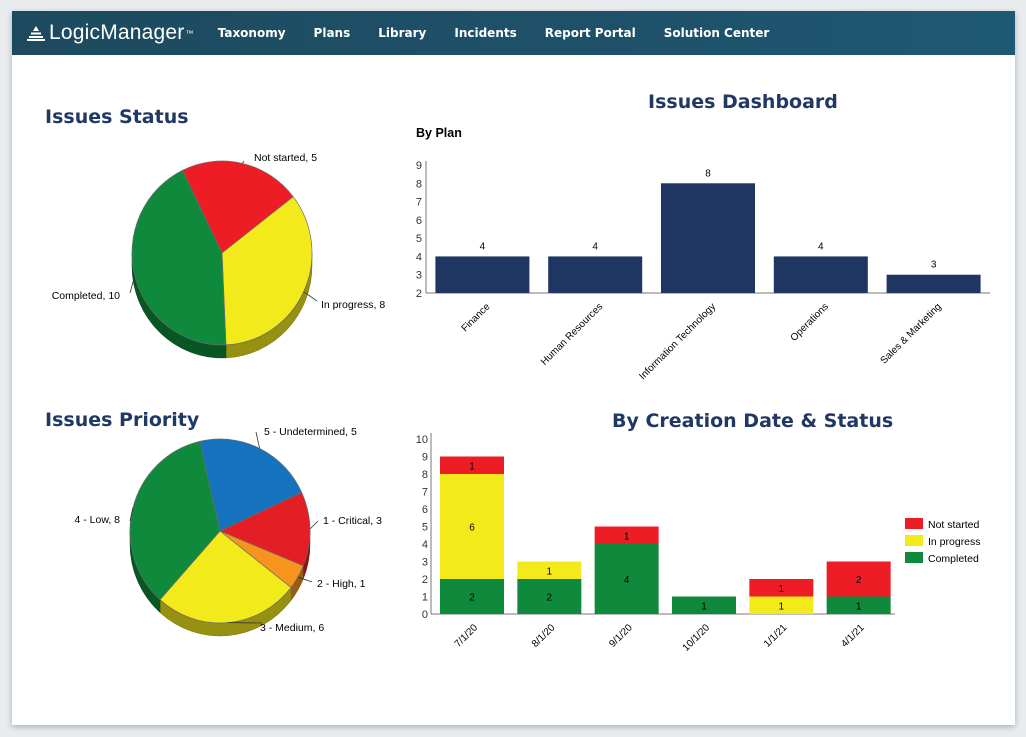 The width and height of the screenshot is (1026, 737). I want to click on nav-report-portal: Report Portal, so click(590, 33).